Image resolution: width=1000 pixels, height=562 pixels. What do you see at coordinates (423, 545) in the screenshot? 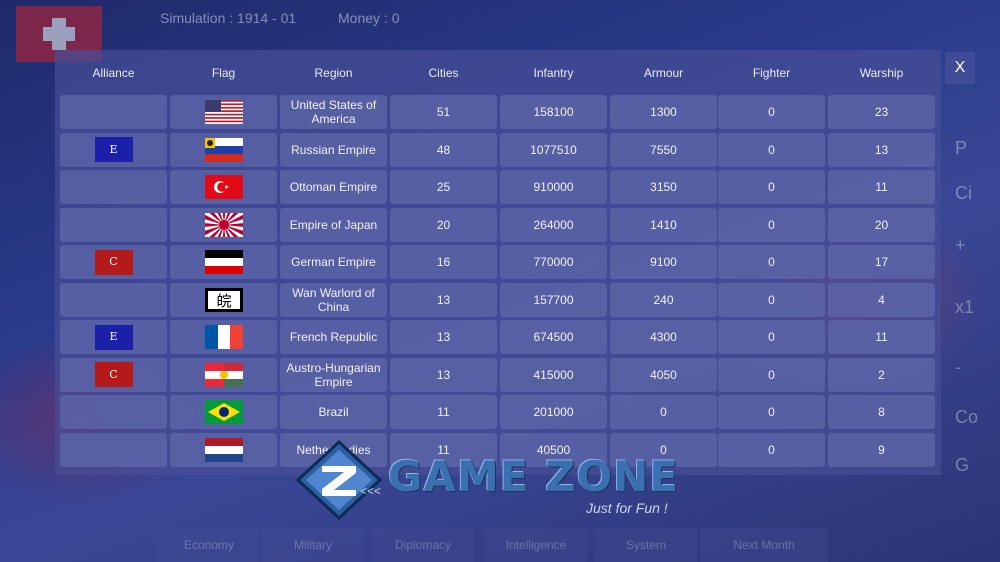
I see `bottom-button-2: Diplomacy` at bounding box center [423, 545].